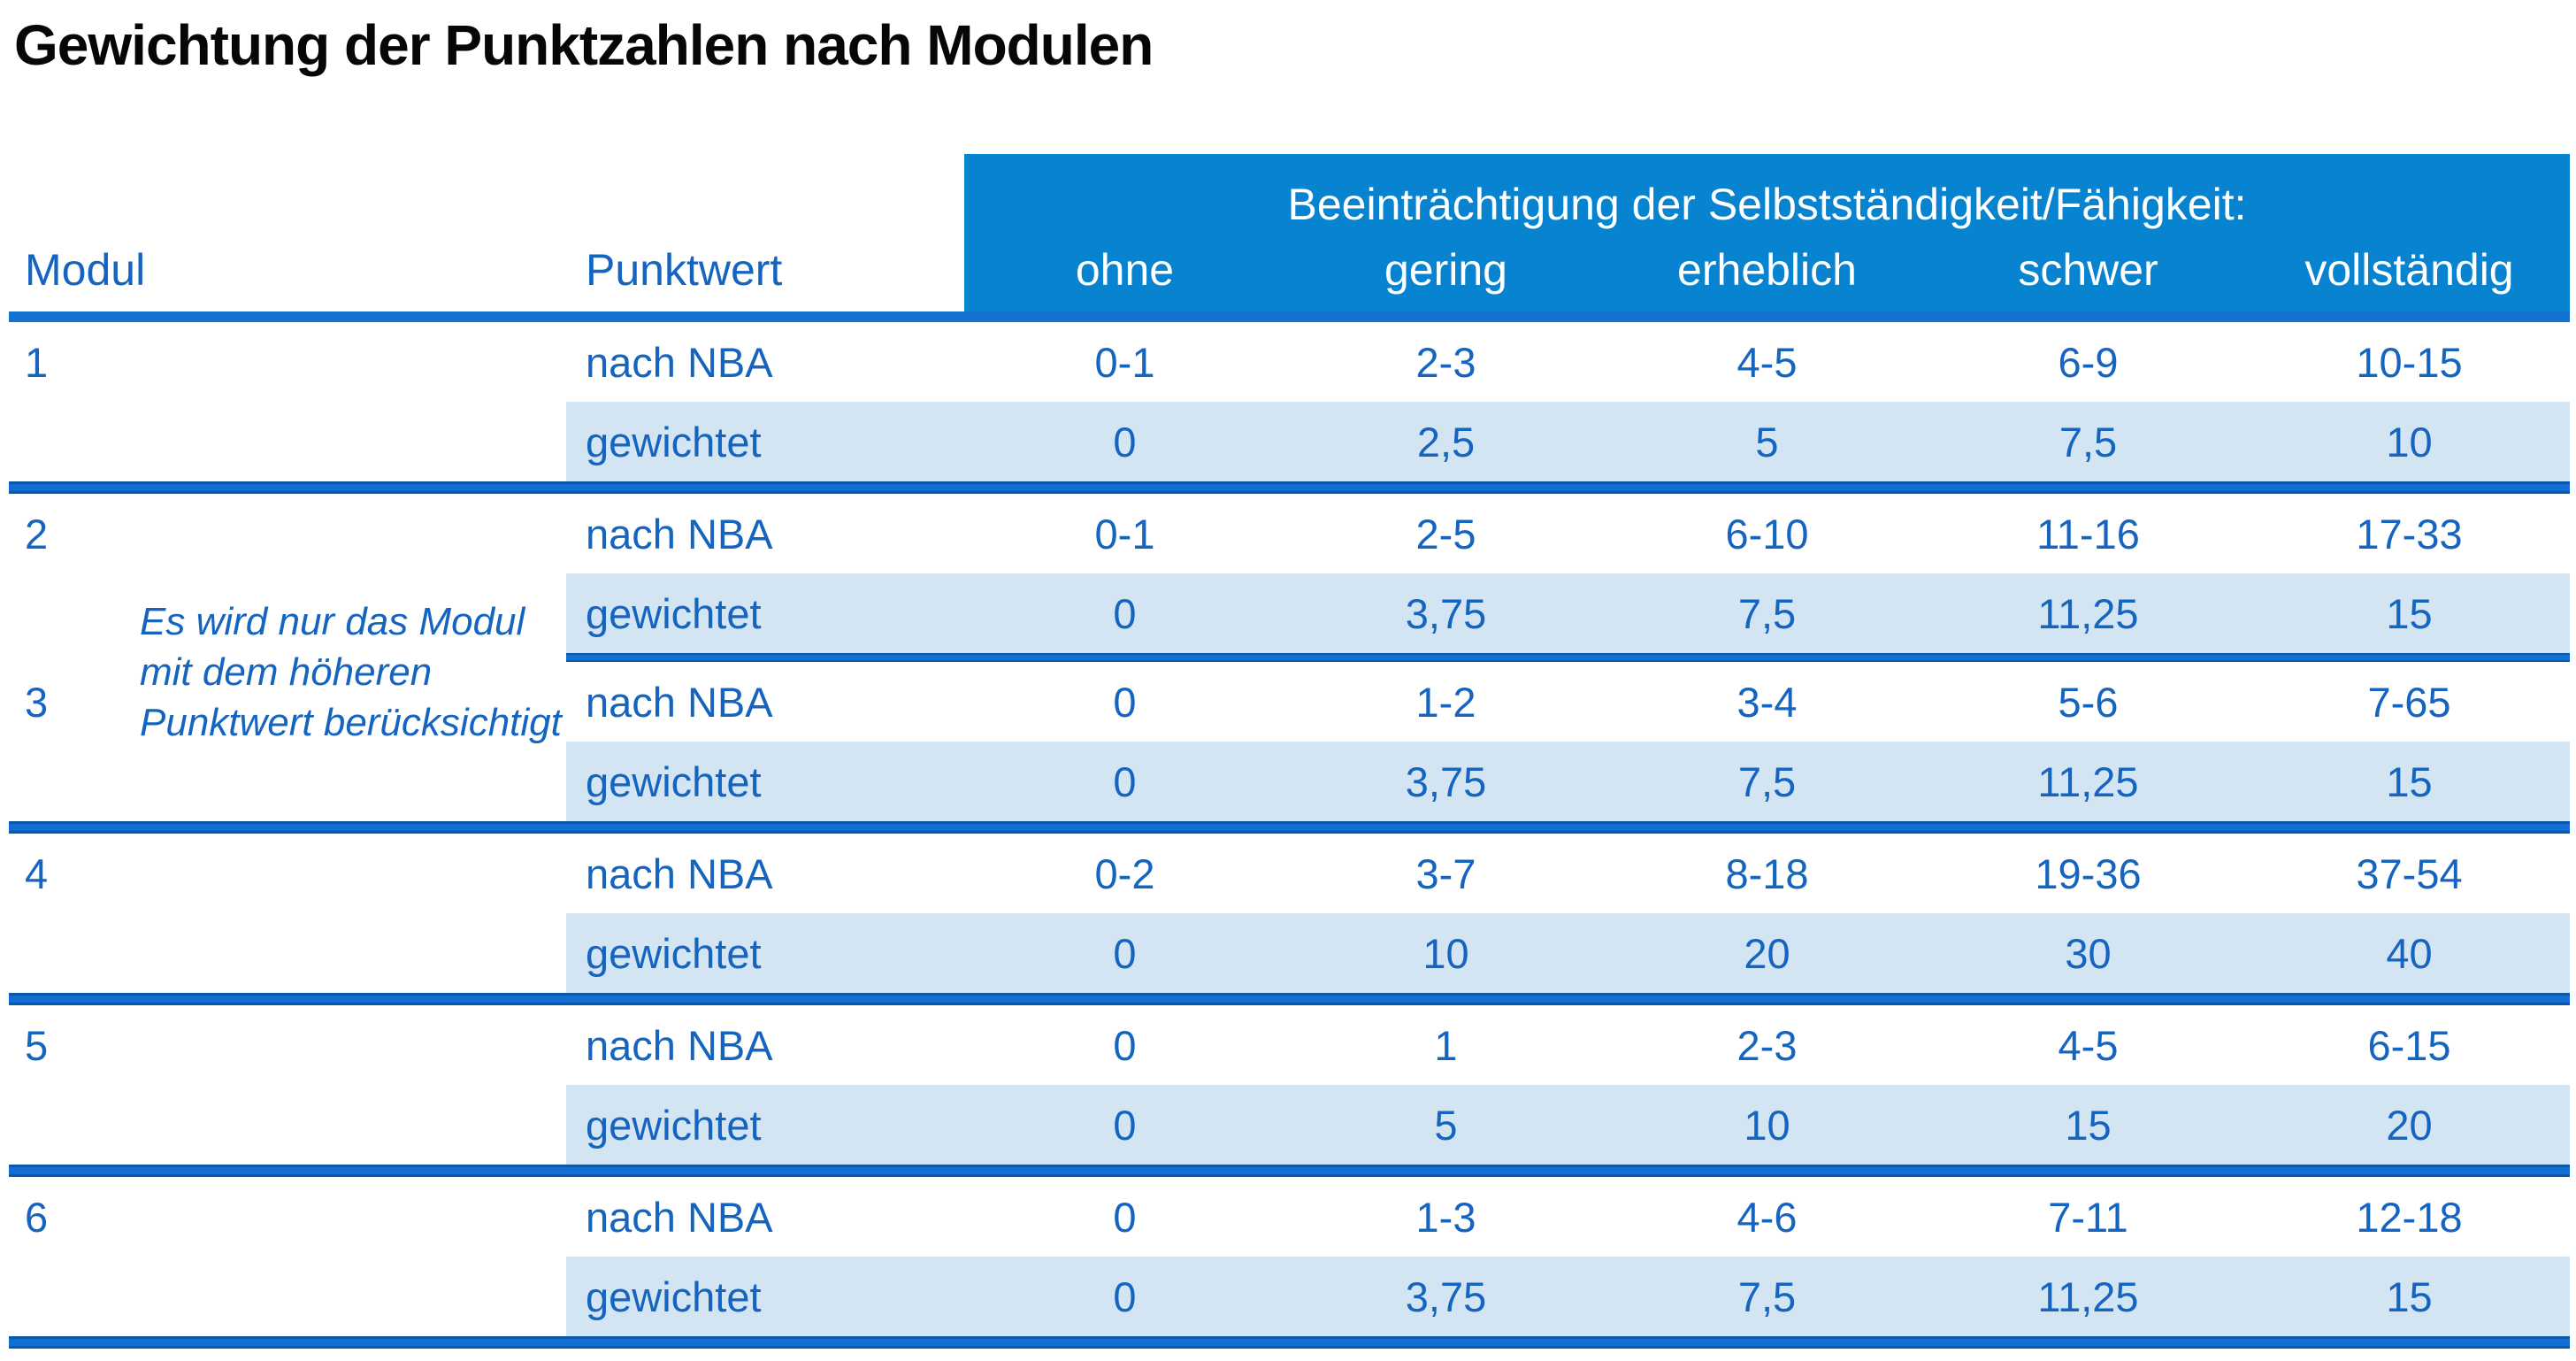 The height and width of the screenshot is (1361, 2576). I want to click on module-number: 4, so click(37, 873).